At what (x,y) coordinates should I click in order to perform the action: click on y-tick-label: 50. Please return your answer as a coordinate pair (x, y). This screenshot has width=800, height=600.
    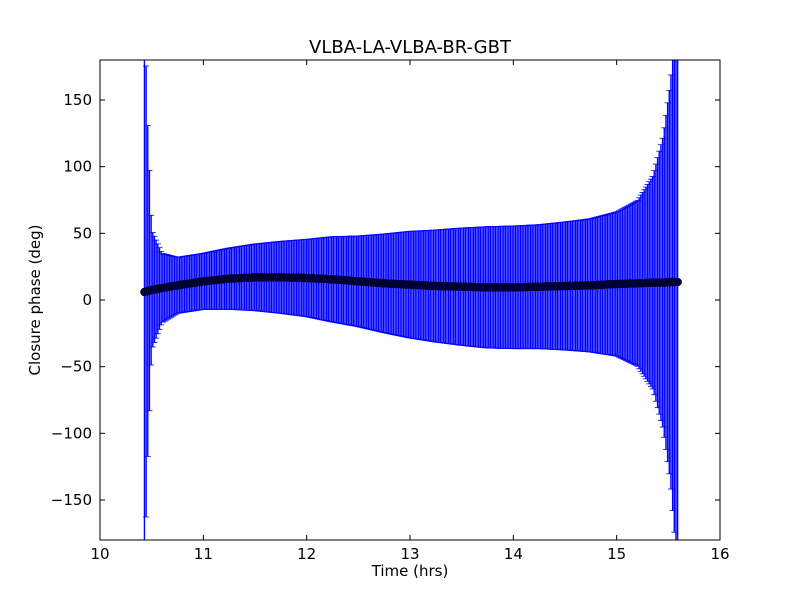
    Looking at the image, I should click on (82, 233).